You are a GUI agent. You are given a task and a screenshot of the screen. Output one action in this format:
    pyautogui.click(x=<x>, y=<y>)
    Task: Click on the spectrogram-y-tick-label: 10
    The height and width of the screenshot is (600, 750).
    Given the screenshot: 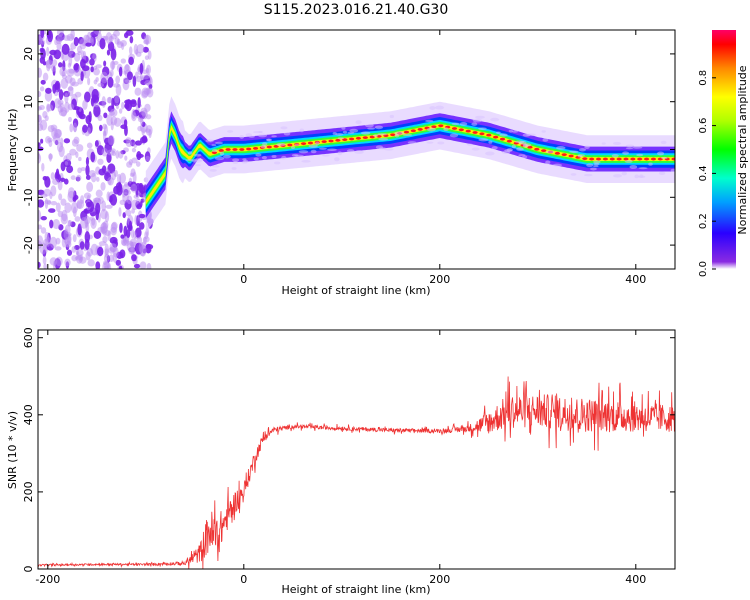 What is the action you would take?
    pyautogui.click(x=28, y=102)
    